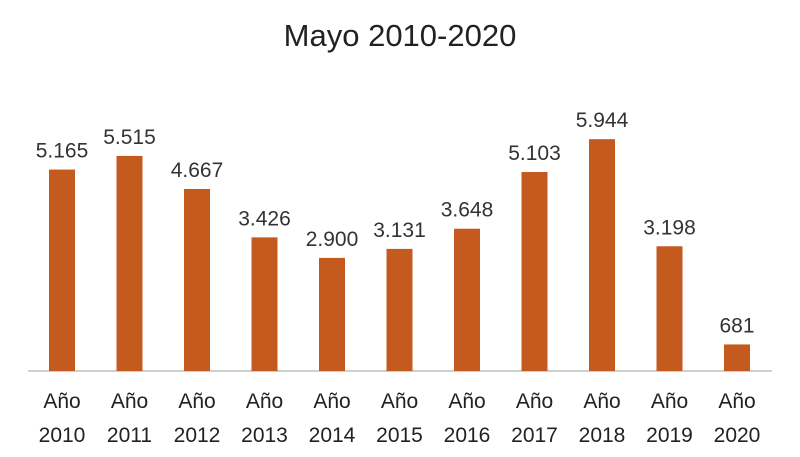 The height and width of the screenshot is (457, 800). I want to click on bar-2013, so click(264, 304).